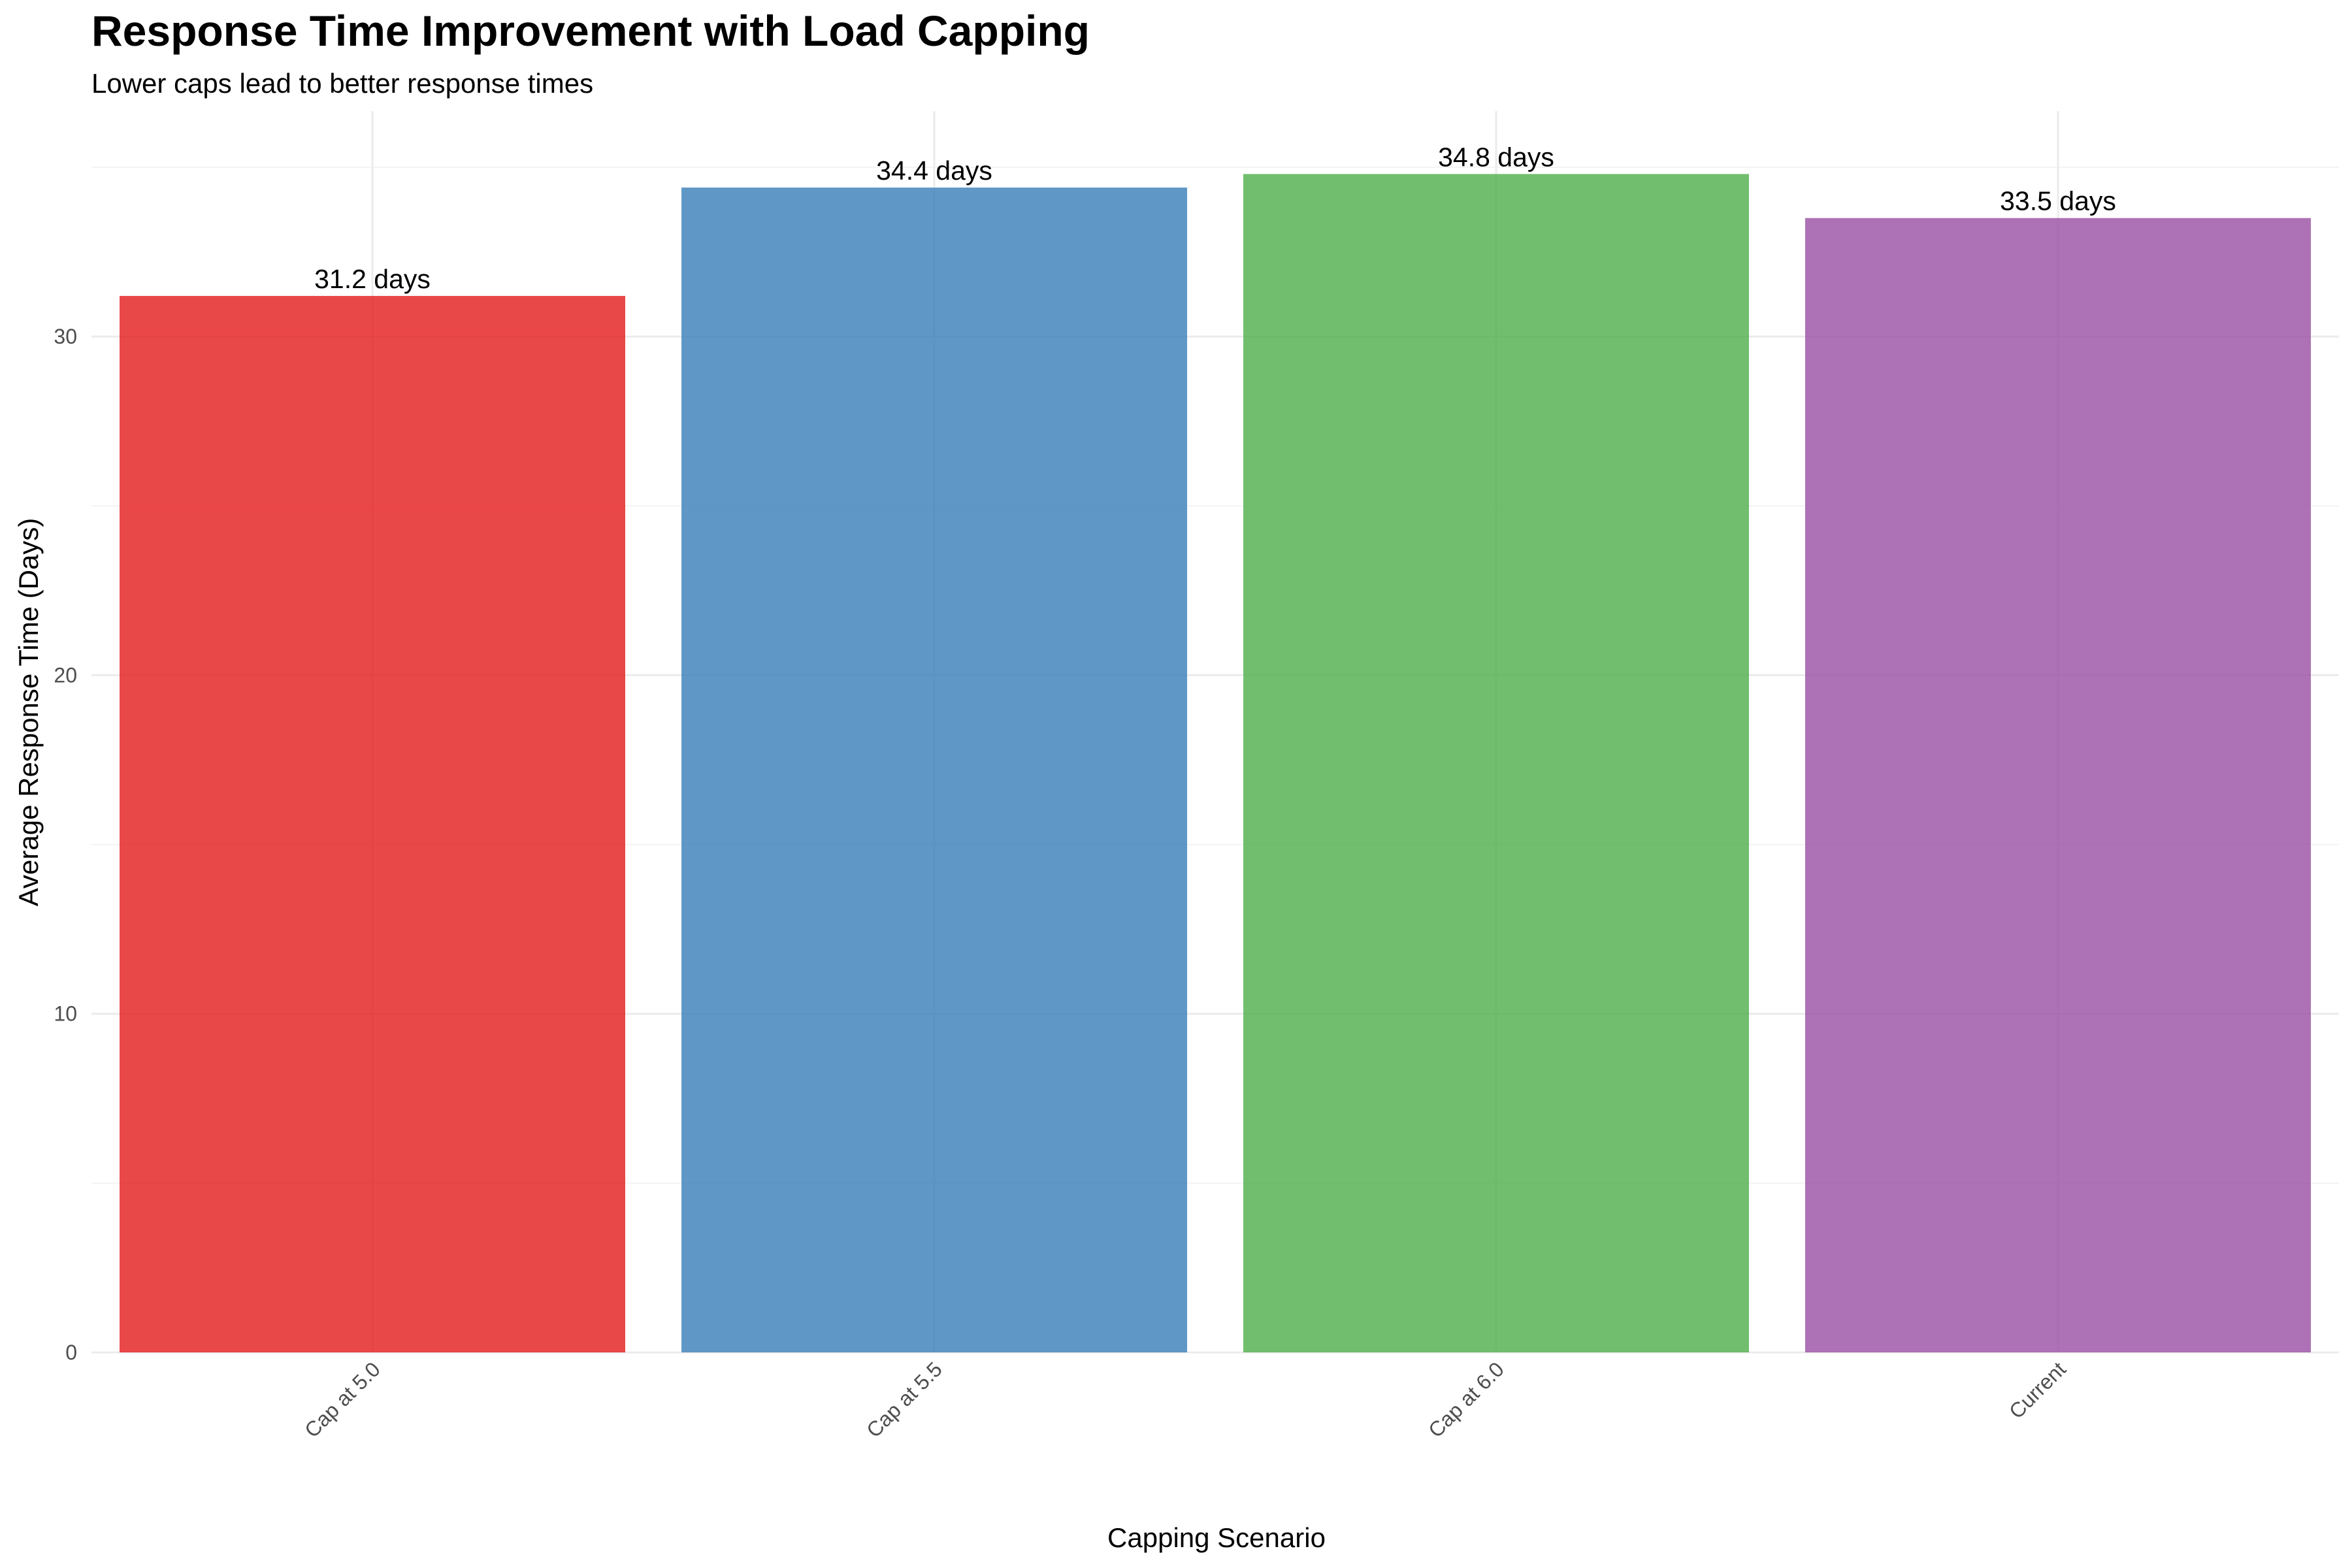 This screenshot has width=2352, height=1568. What do you see at coordinates (1496, 157) in the screenshot?
I see `value-label-2: 34.8 days` at bounding box center [1496, 157].